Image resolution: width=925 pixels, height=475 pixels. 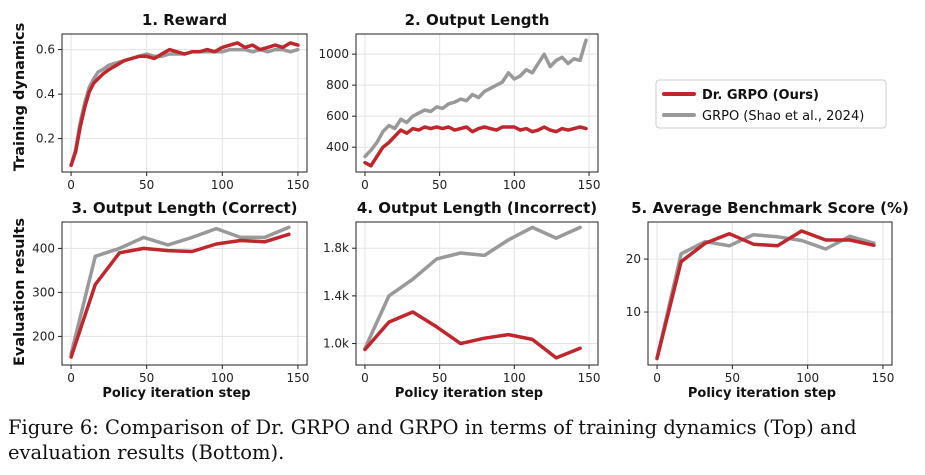 What do you see at coordinates (297, 185) in the screenshot?
I see `xtick-label-p1-3: 150` at bounding box center [297, 185].